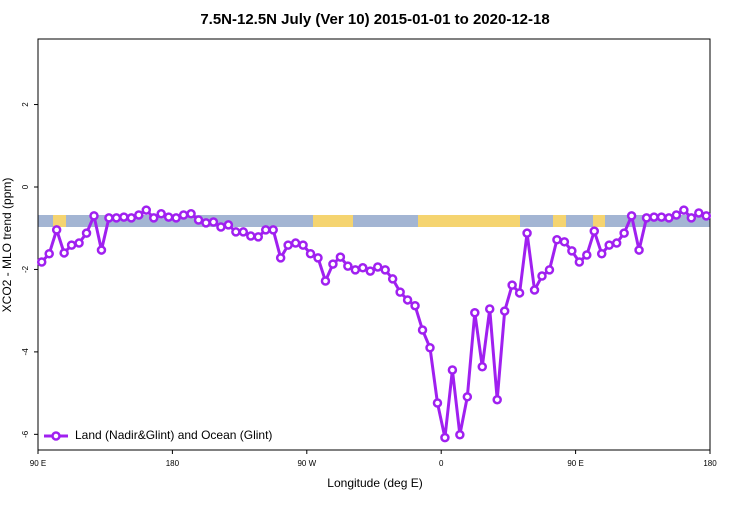 The image size is (750, 505). What do you see at coordinates (38, 463) in the screenshot?
I see `x-tick-label: 90 E` at bounding box center [38, 463].